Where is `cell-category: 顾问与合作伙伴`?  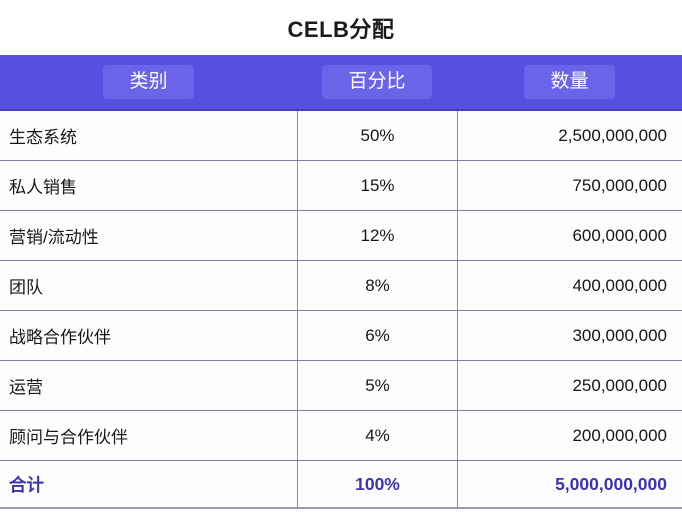 cell-category: 顾问与合作伙伴 is located at coordinates (68, 437).